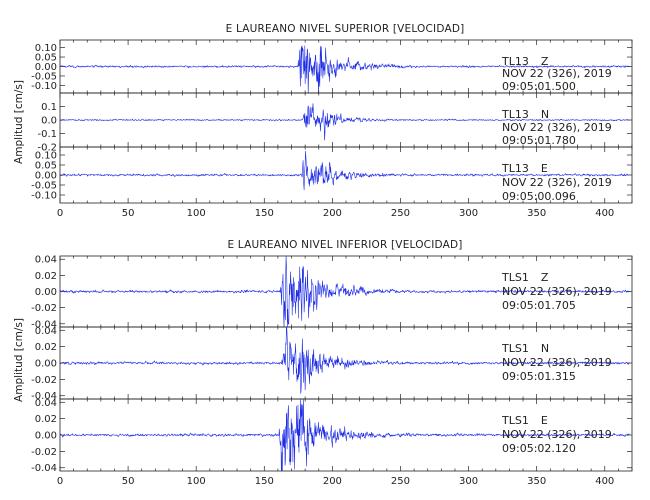  I want to click on trace-time: 09:05:01.500, so click(539, 86).